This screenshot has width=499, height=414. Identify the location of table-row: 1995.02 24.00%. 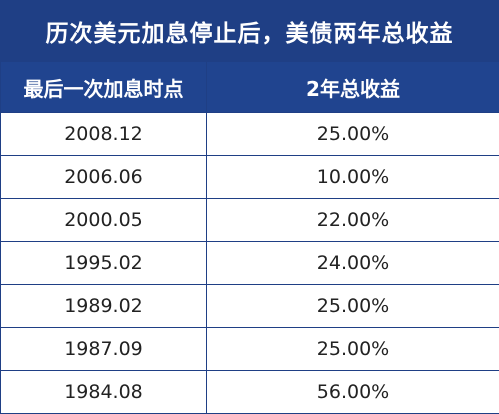
(250, 263).